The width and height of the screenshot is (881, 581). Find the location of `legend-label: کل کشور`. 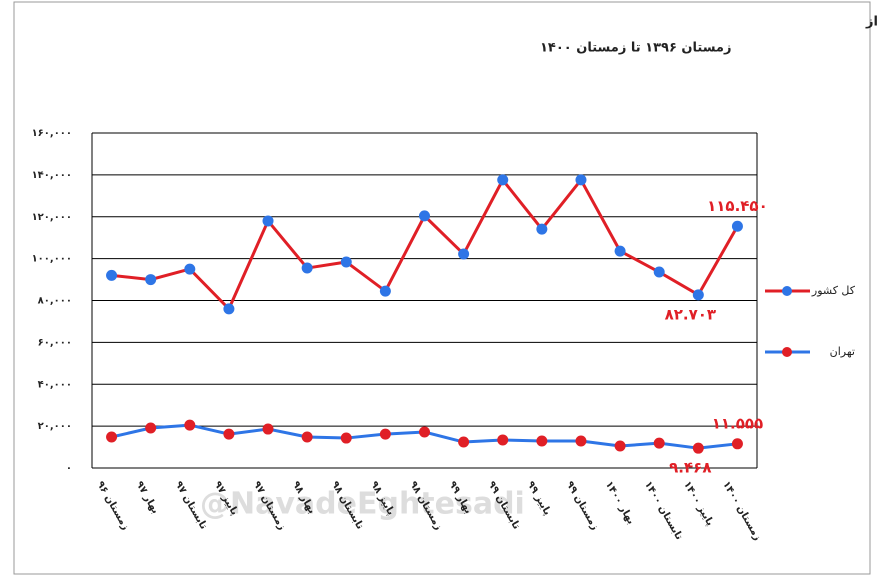

legend-label: کل کشور is located at coordinates (833, 290).